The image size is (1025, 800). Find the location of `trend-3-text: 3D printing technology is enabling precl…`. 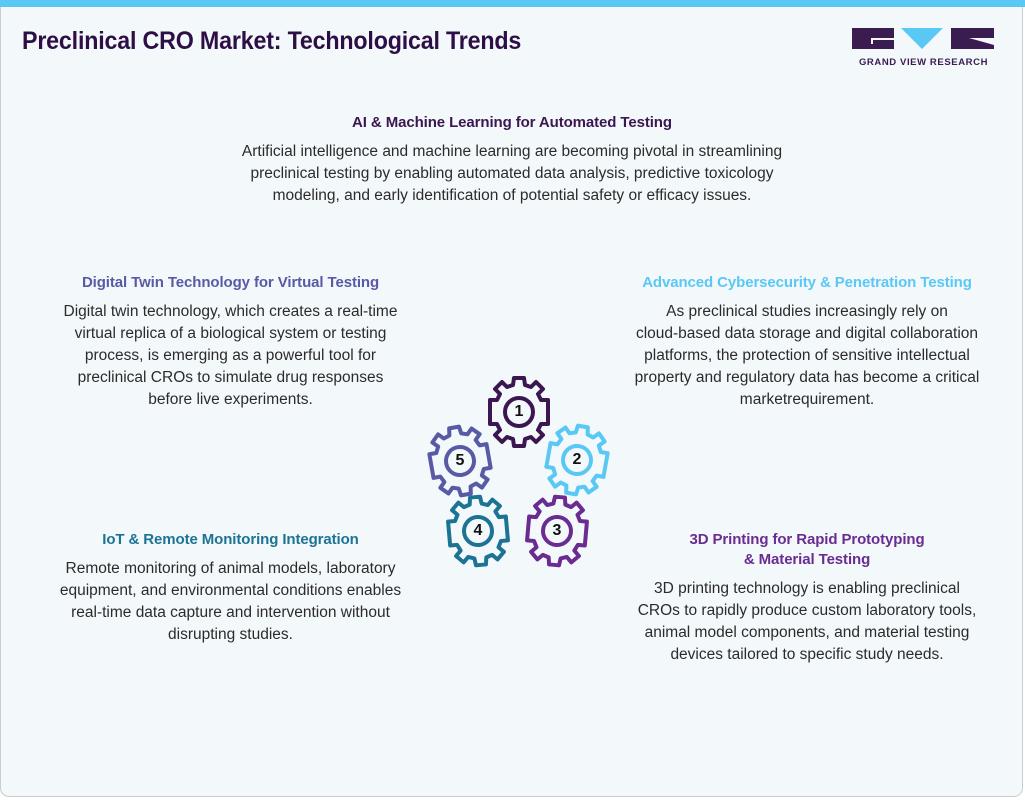

trend-3-text: 3D printing technology is enabling precl… is located at coordinates (807, 622).